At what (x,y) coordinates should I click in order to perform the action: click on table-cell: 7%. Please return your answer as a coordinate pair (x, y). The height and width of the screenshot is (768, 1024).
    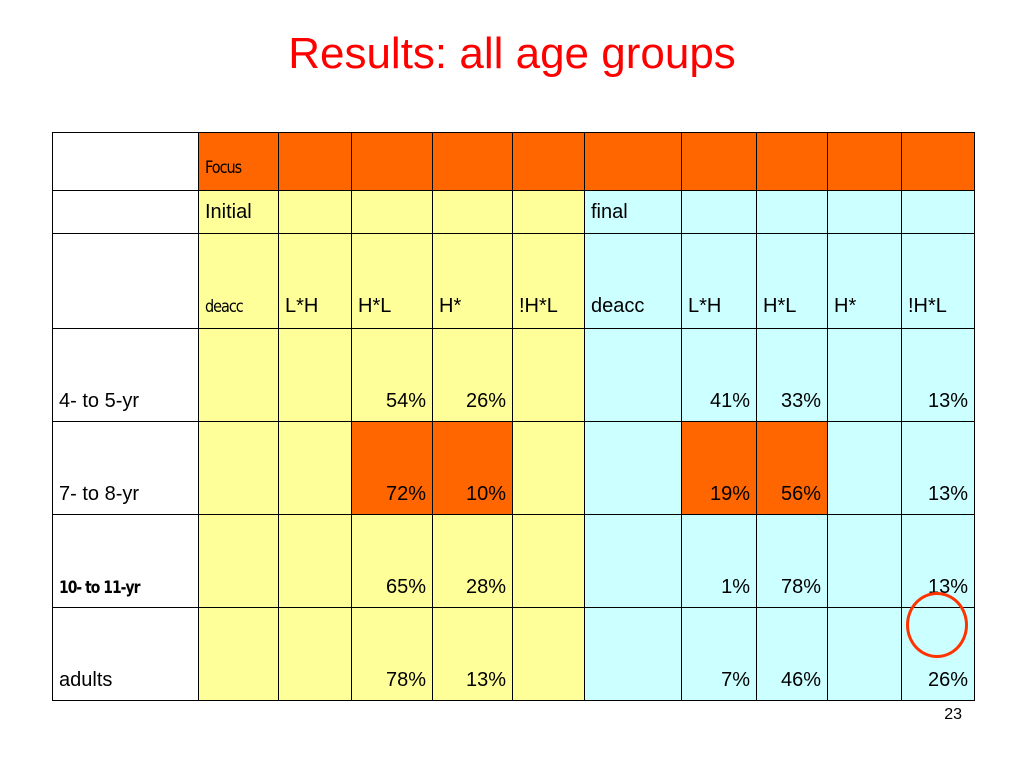
    Looking at the image, I should click on (719, 654).